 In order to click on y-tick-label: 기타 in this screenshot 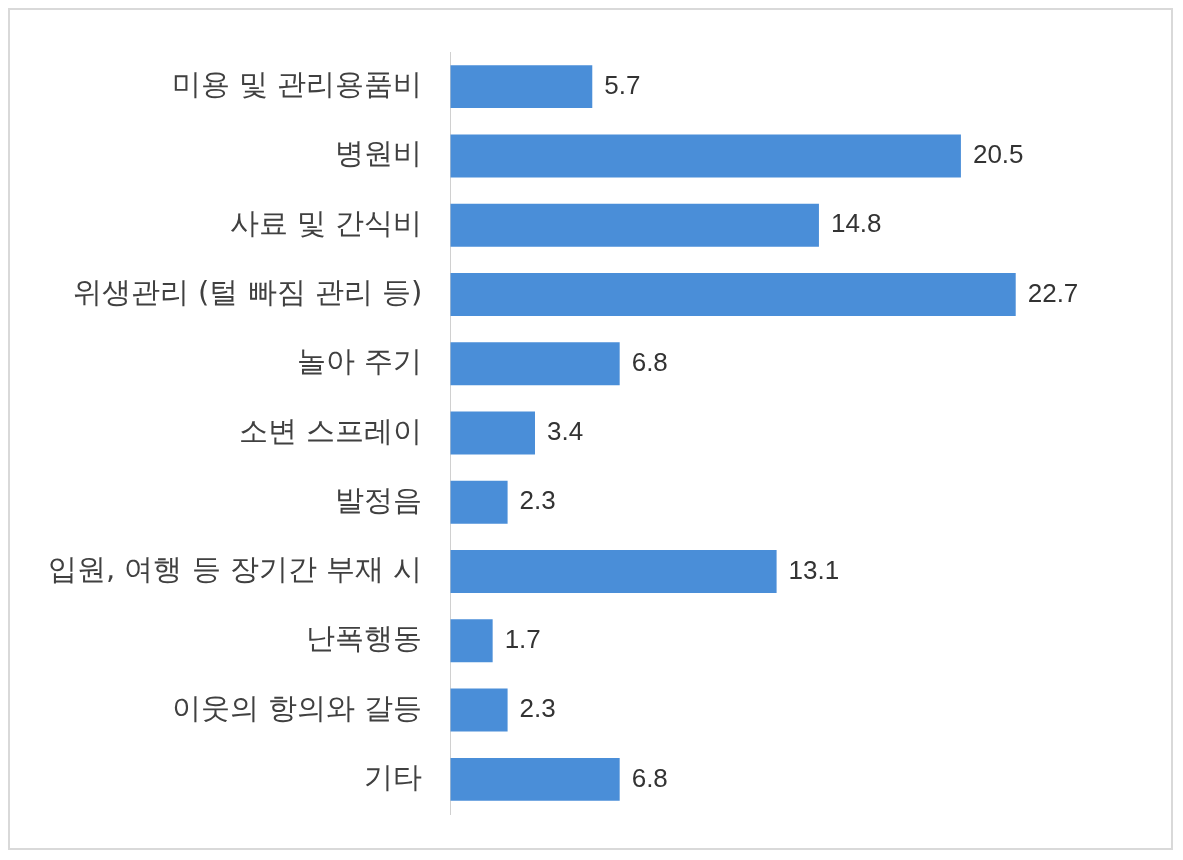, I will do `click(393, 776)`.